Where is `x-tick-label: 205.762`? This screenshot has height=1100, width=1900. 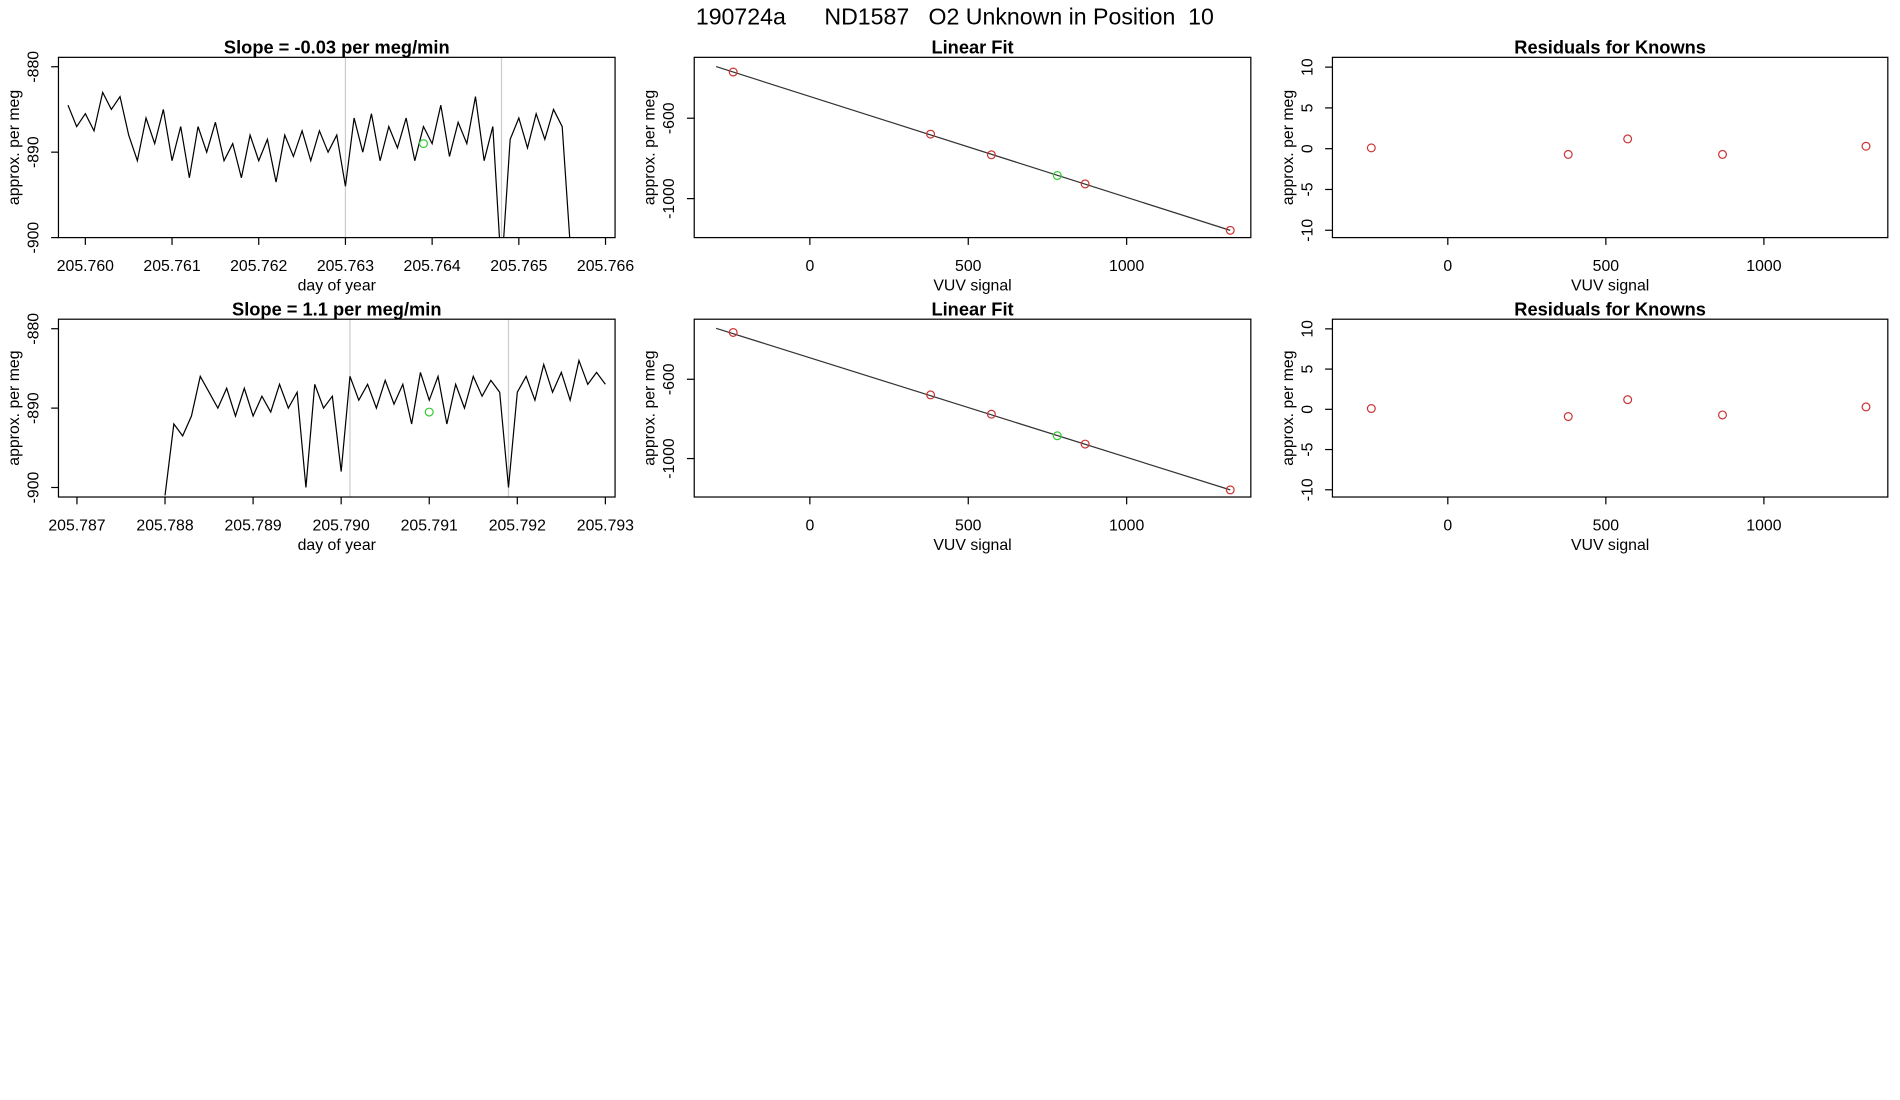 x-tick-label: 205.762 is located at coordinates (258, 266).